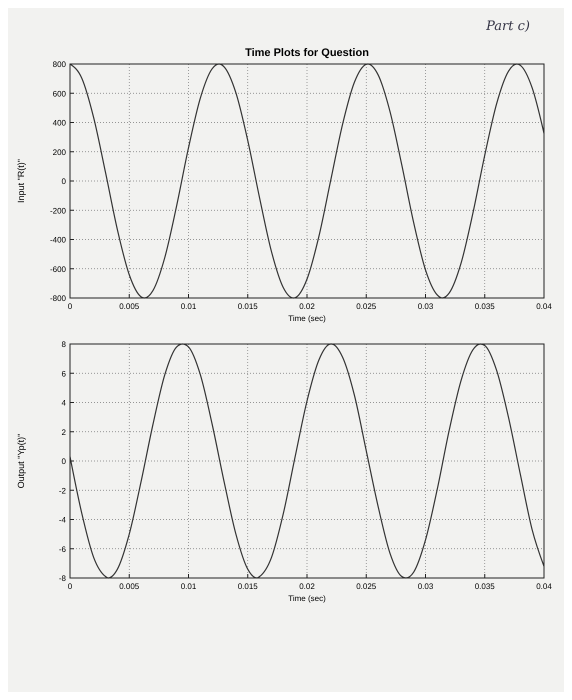 This screenshot has width=572, height=700. Describe the element at coordinates (21, 461) in the screenshot. I see `y-axis-title: Output "Yp(t)"` at that location.